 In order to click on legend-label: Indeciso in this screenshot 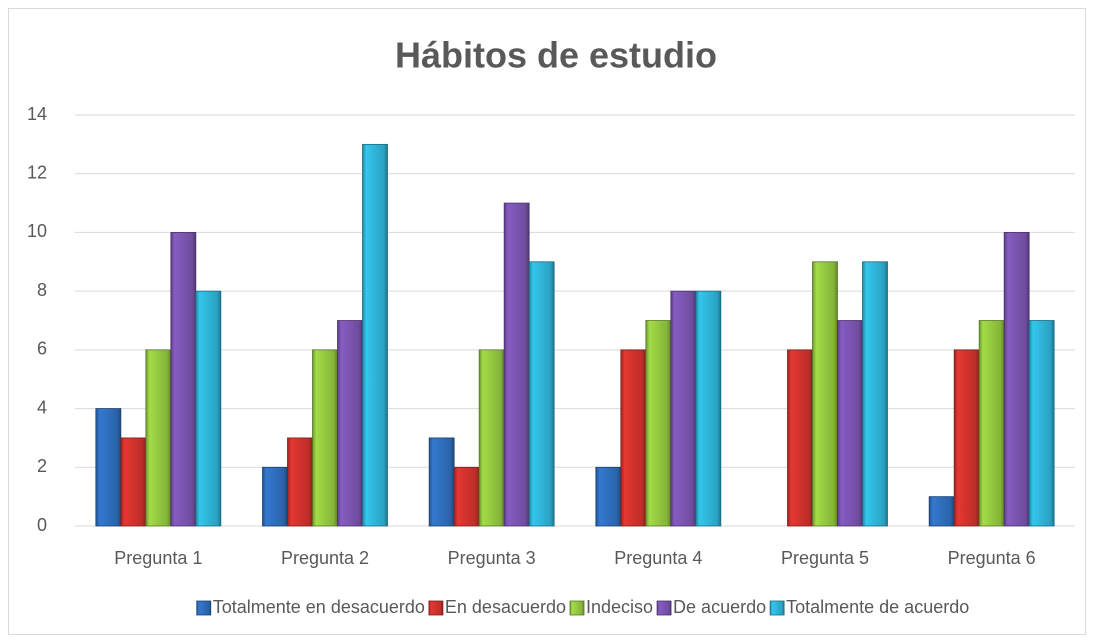, I will do `click(619, 607)`.